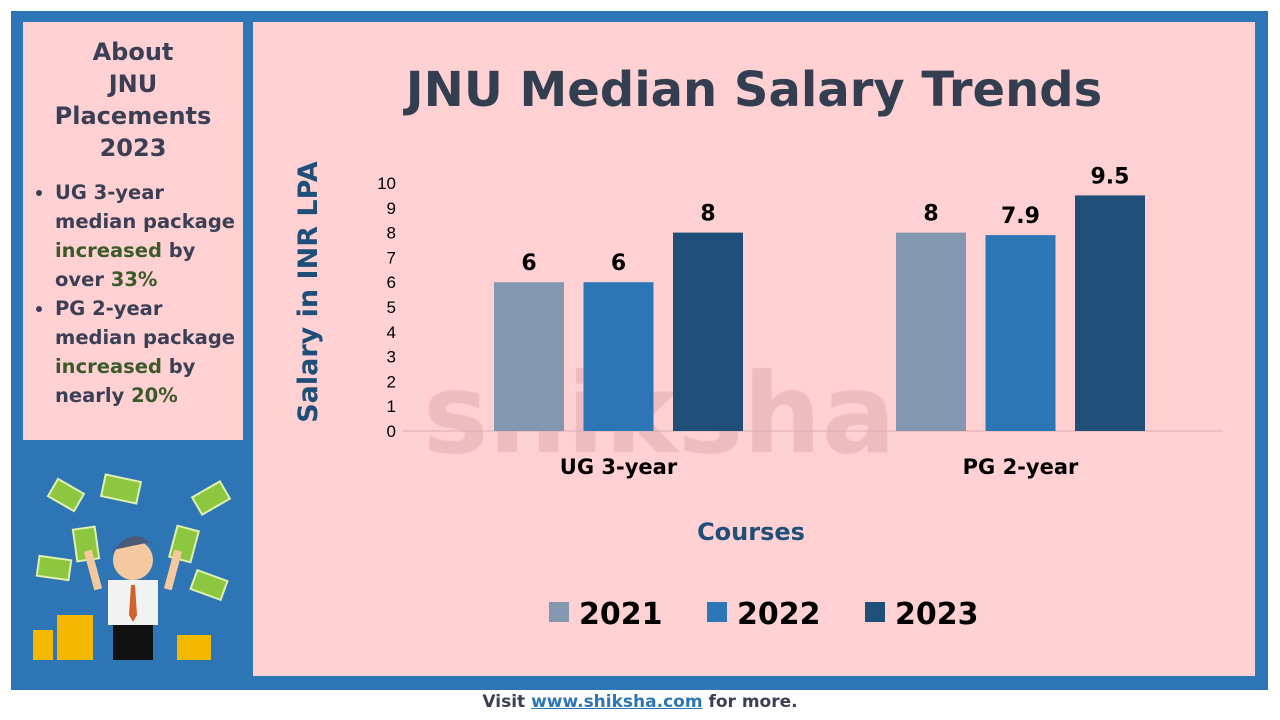  Describe the element at coordinates (133, 52) in the screenshot. I see `heading-line: About` at that location.